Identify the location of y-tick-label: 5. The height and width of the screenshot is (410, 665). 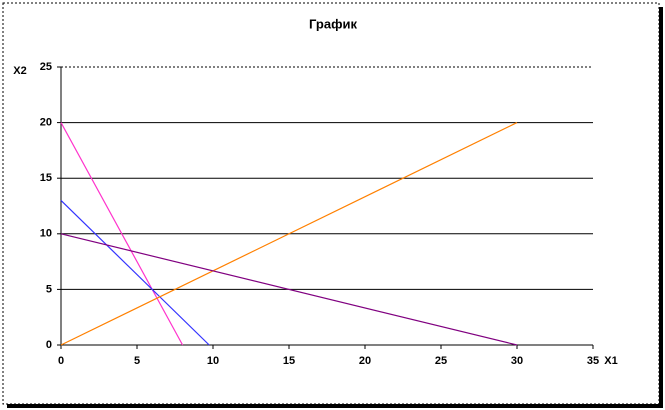
(49, 289).